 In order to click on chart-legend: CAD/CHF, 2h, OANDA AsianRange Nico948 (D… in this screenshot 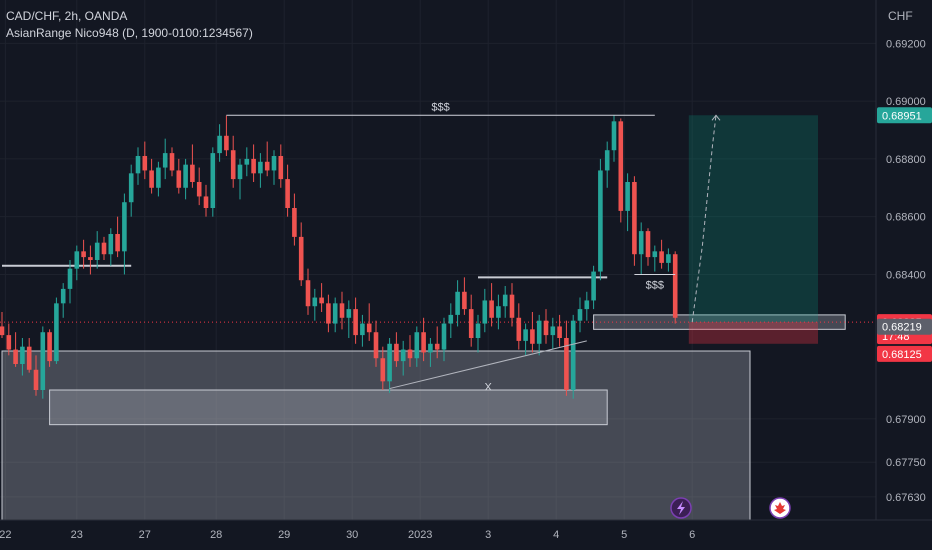, I will do `click(129, 25)`.